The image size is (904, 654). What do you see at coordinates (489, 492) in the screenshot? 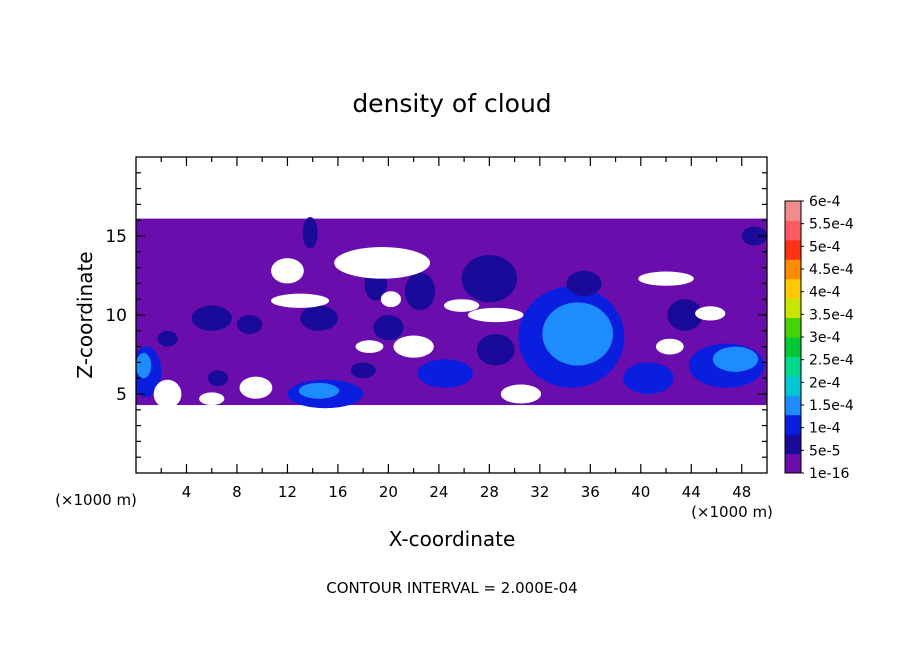
I see `x-tick-label: 28` at bounding box center [489, 492].